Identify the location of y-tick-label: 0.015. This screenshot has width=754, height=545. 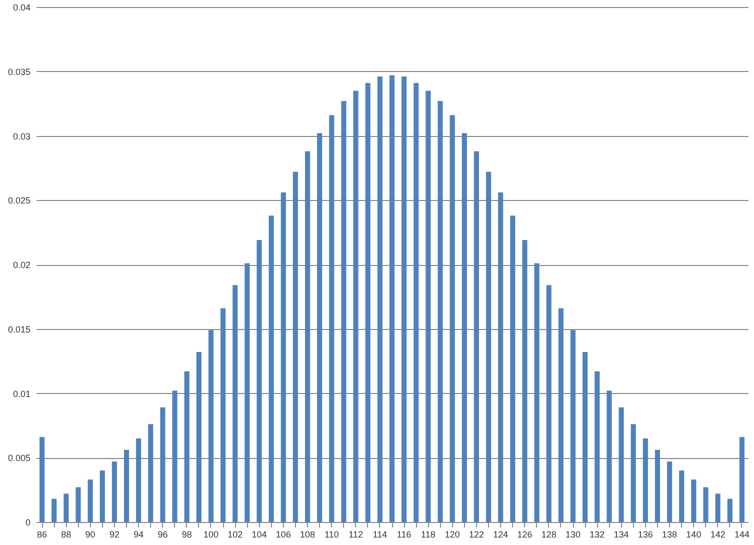
(19, 329).